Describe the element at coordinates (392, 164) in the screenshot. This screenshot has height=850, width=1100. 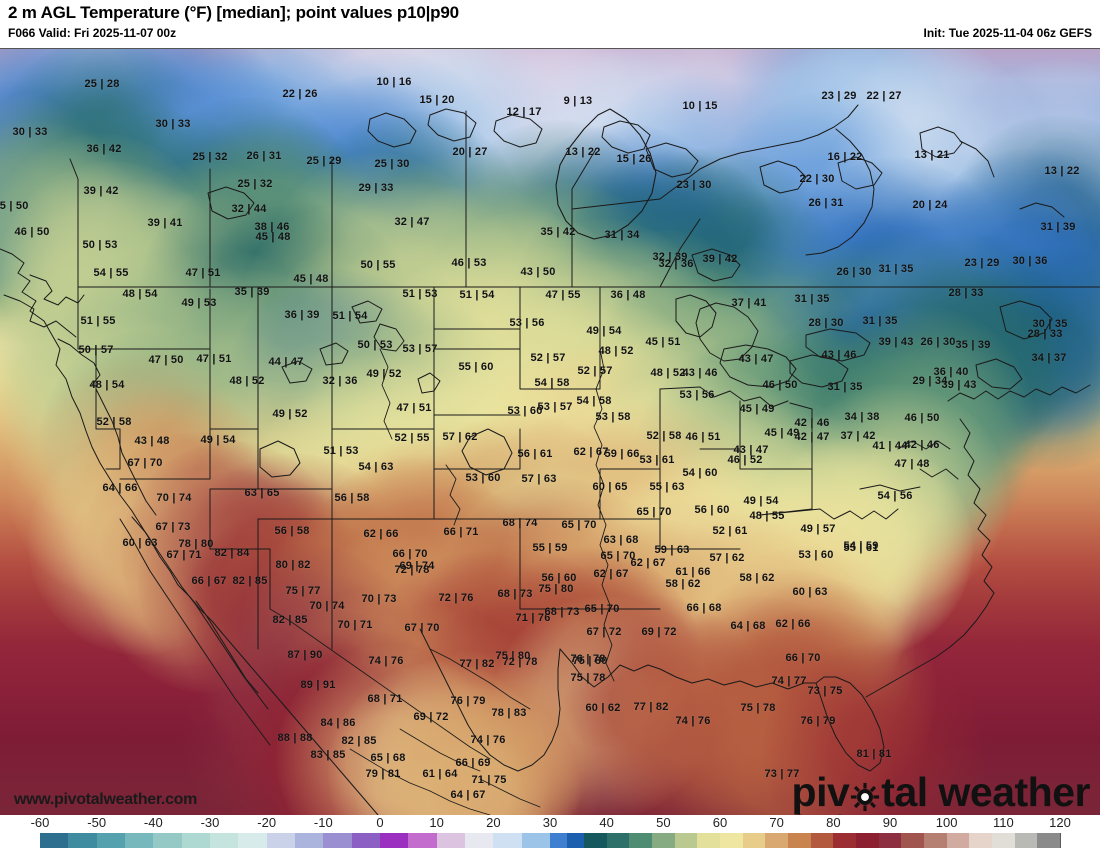
I see `point-value-label: 25 | 30` at that location.